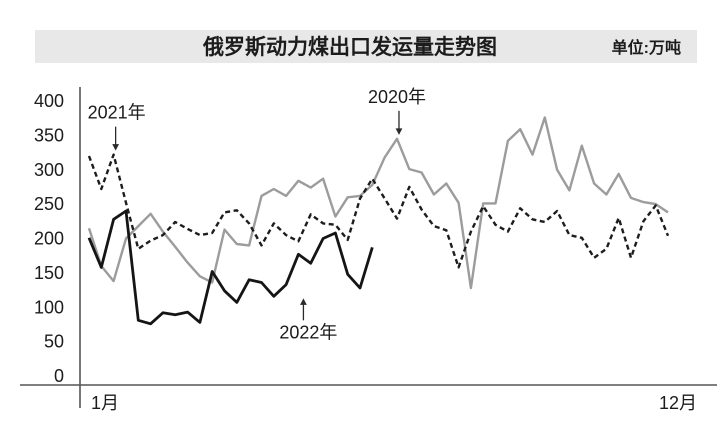 The height and width of the screenshot is (434, 725). Describe the element at coordinates (303, 301) in the screenshot. I see `annotation-arrowhead-2022年` at that location.